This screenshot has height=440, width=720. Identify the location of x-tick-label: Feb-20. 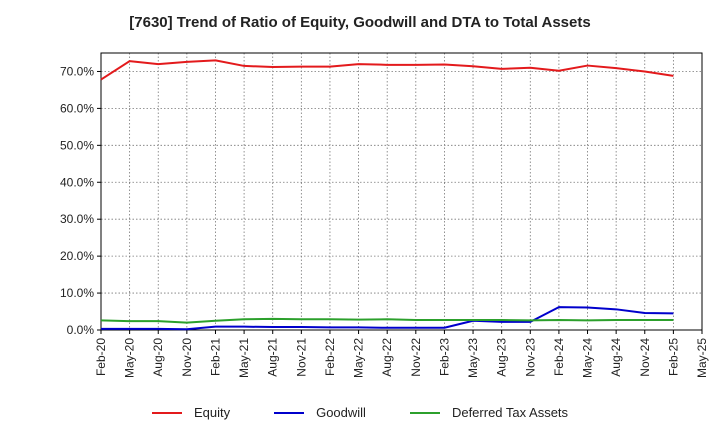
(101, 357).